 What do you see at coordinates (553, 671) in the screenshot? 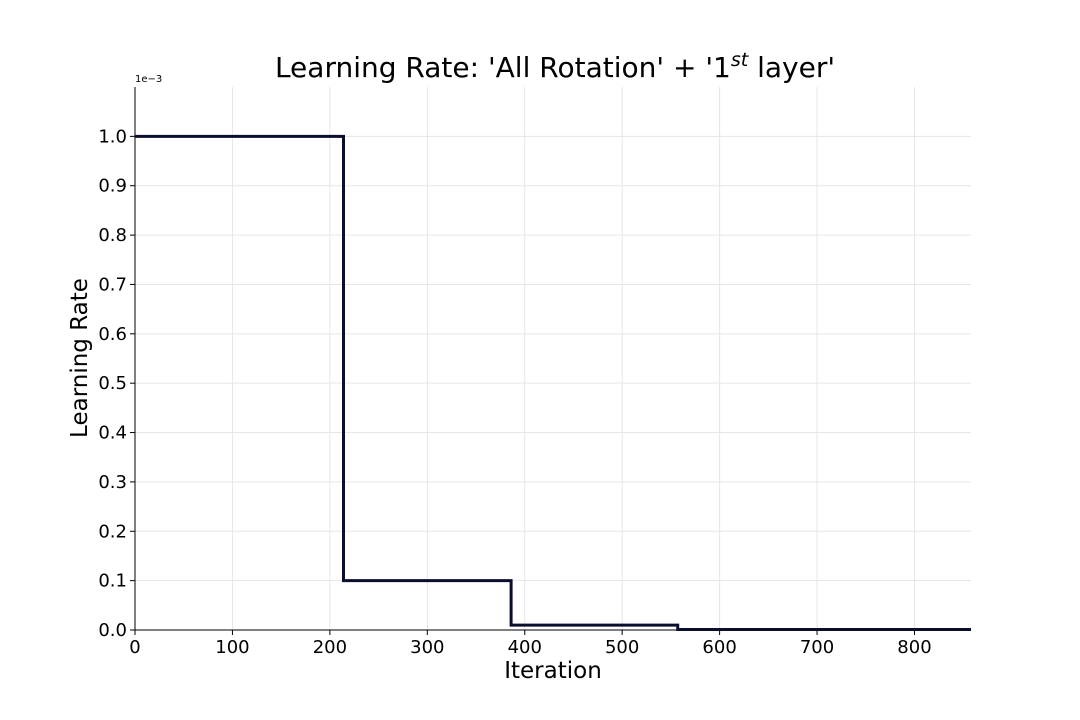
I see `x-axis-label: Iteration` at bounding box center [553, 671].